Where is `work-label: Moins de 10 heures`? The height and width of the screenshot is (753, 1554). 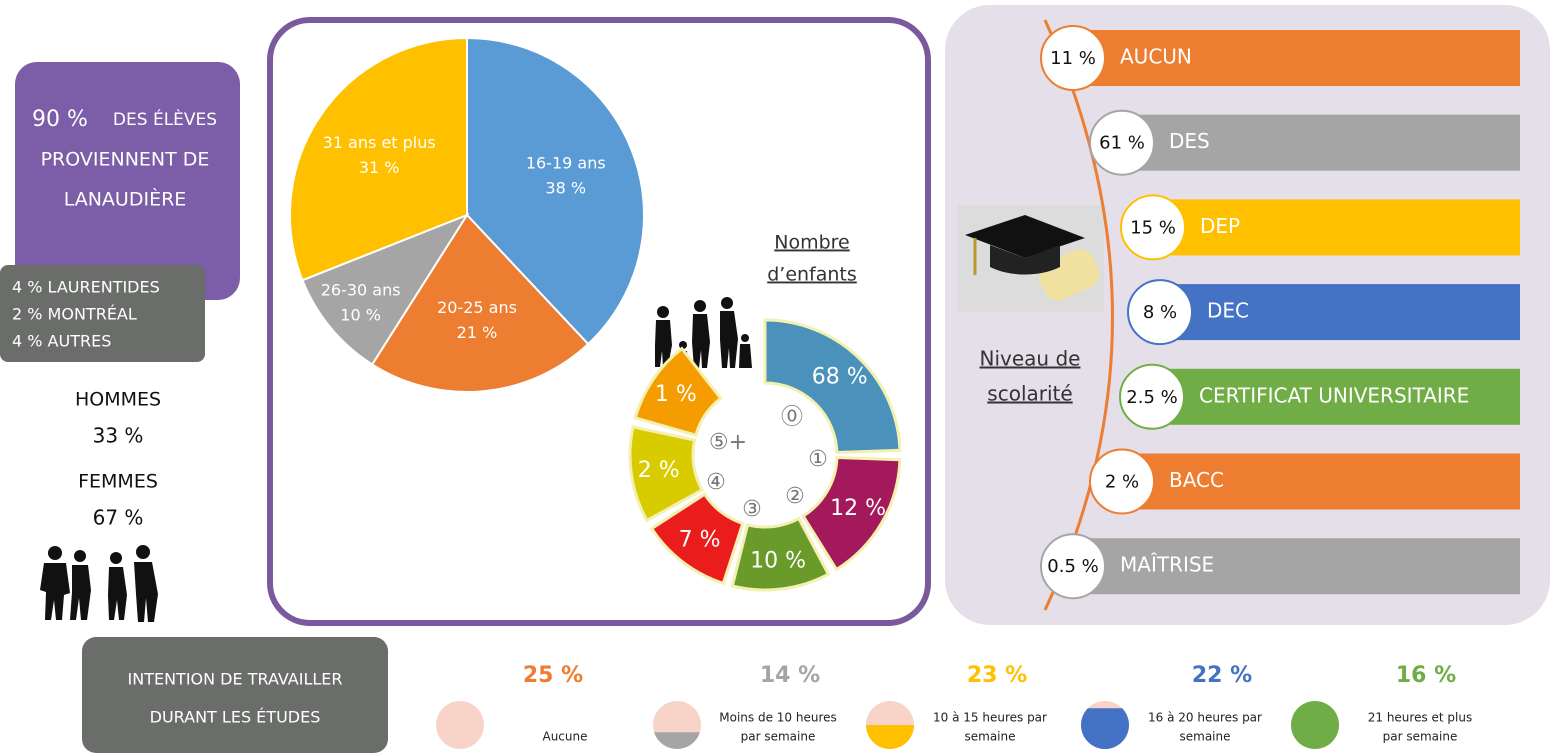
work-label: Moins de 10 heures is located at coordinates (778, 718).